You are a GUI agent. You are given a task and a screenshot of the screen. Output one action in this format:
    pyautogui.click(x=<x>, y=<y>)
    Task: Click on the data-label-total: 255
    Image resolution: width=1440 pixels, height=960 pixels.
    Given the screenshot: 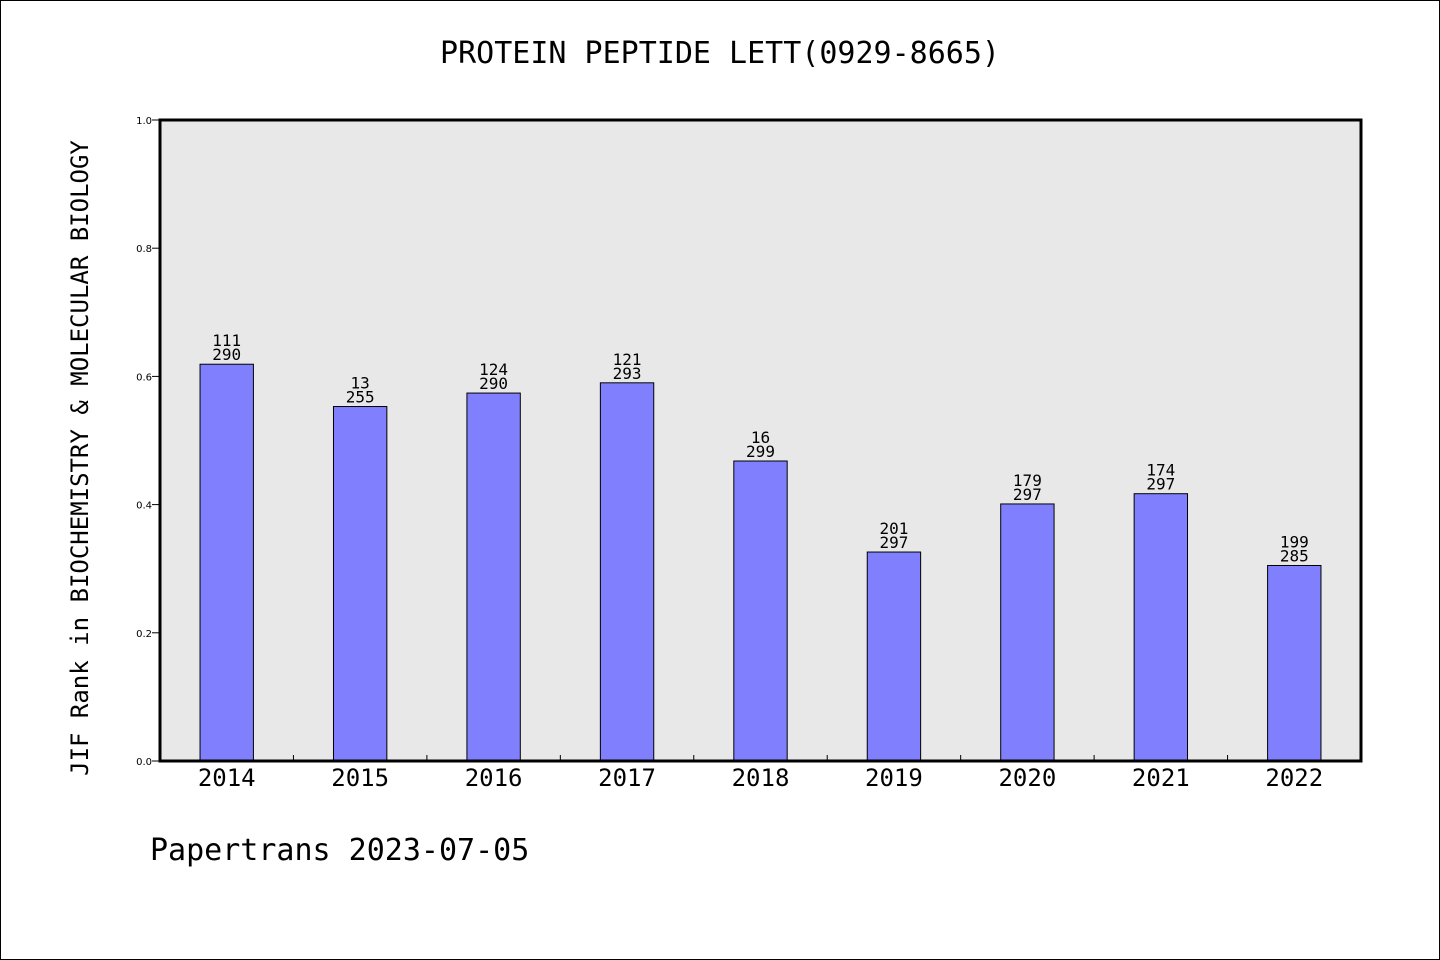 What is the action you would take?
    pyautogui.click(x=360, y=397)
    